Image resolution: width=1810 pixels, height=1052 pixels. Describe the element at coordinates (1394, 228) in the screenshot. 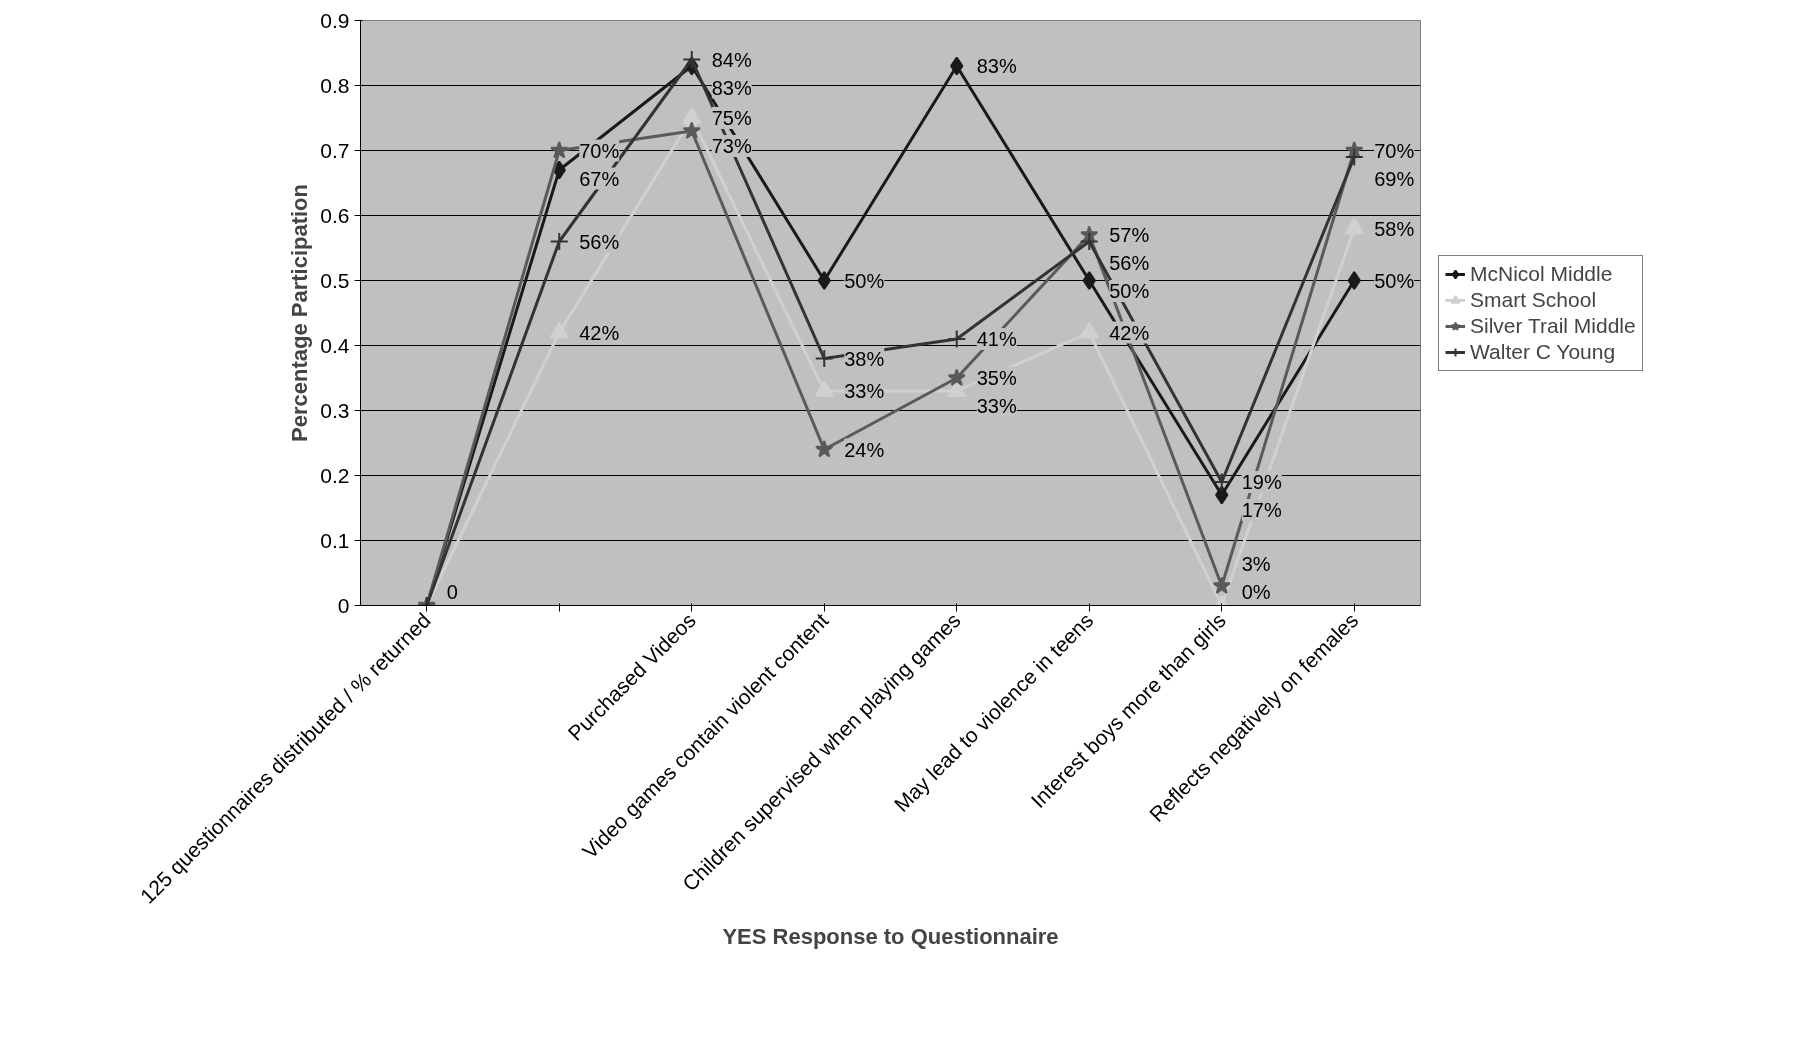

I see `data-label: 58%` at that location.